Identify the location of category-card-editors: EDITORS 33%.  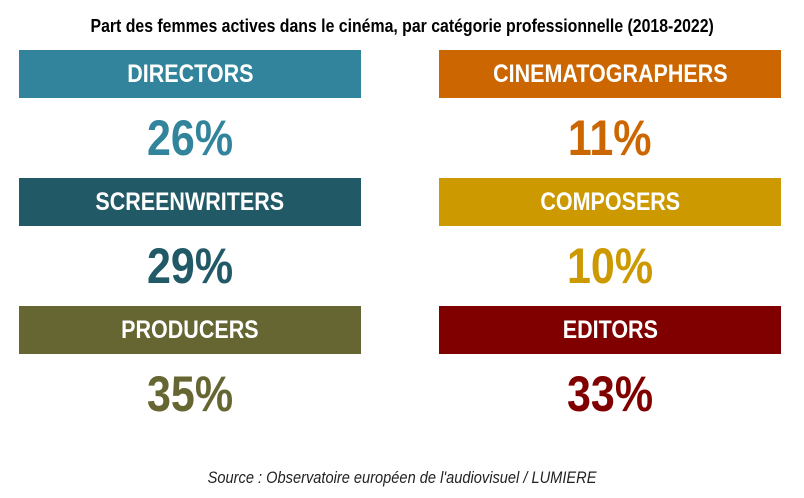
(610, 365).